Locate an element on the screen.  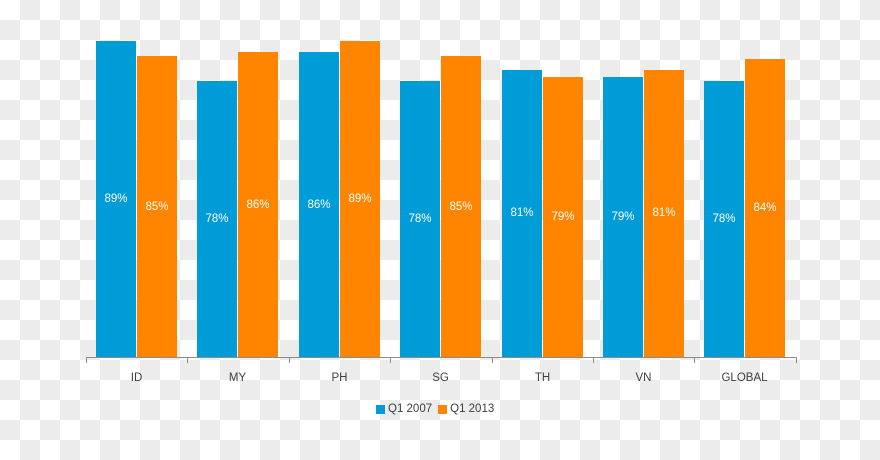
bar-global-q1-2007: 78% is located at coordinates (724, 219).